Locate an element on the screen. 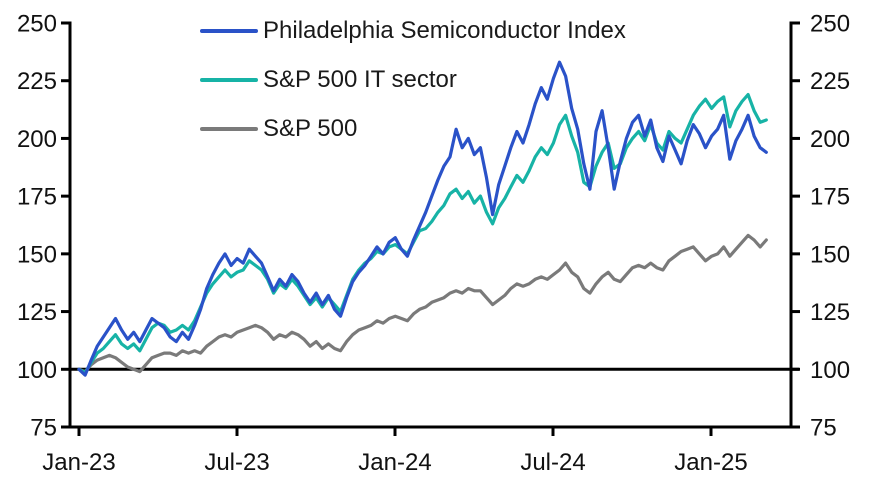 The height and width of the screenshot is (492, 875). y-axis-tick-label-left: 125 is located at coordinates (37, 312).